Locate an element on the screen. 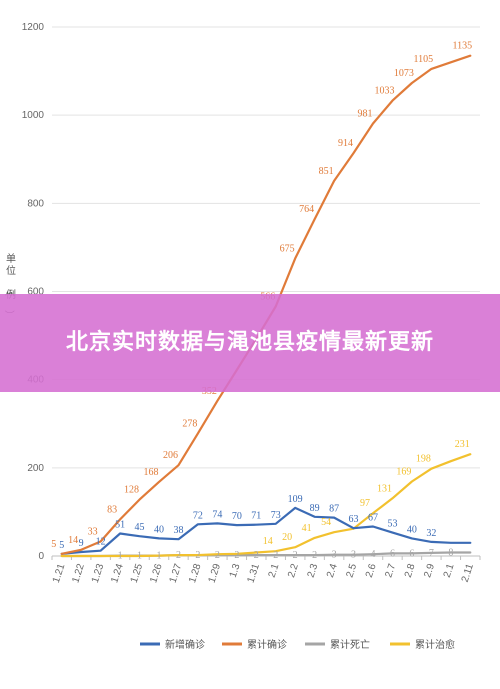 The image size is (500, 689). data-label: 54 is located at coordinates (326, 522).